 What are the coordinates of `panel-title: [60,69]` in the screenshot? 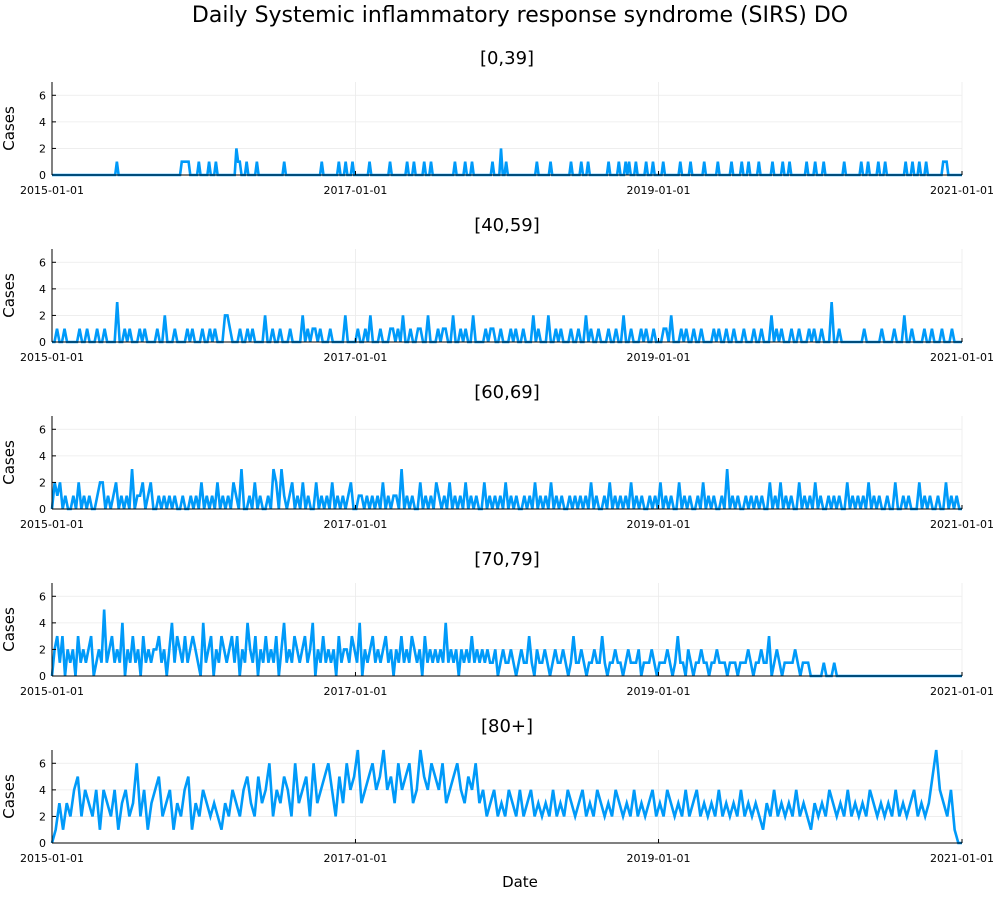 It's located at (507, 392).